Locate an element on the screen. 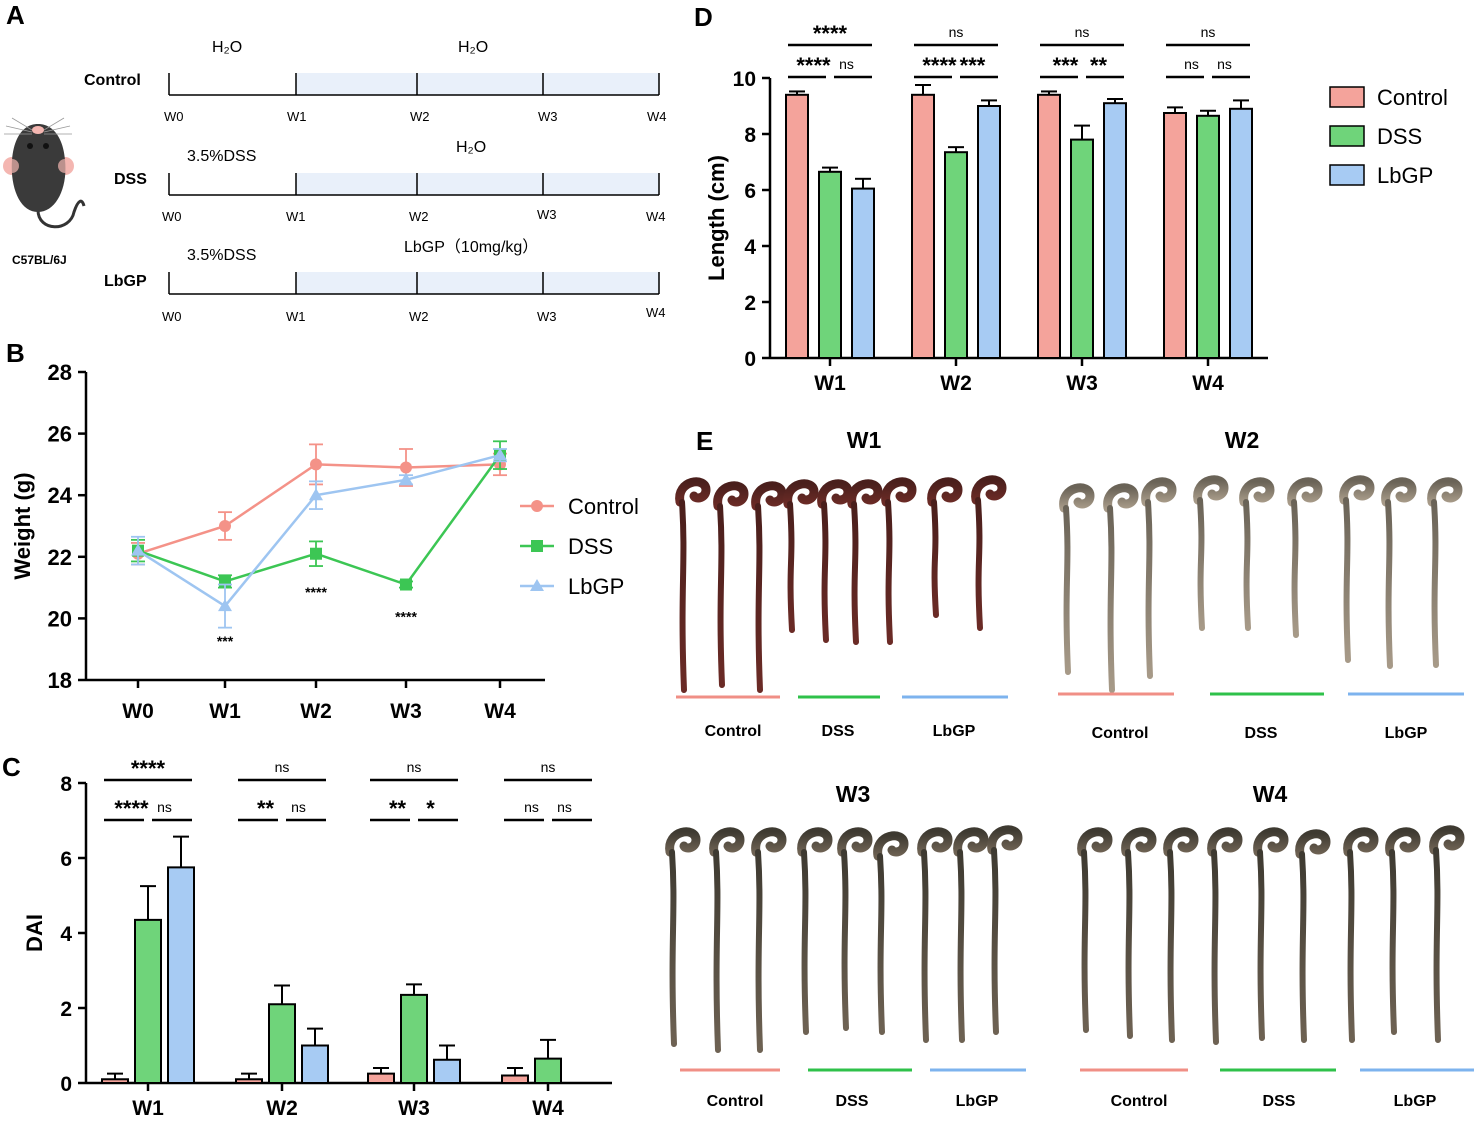 The width and height of the screenshot is (1478, 1121). week-label: W2 is located at coordinates (419, 316).